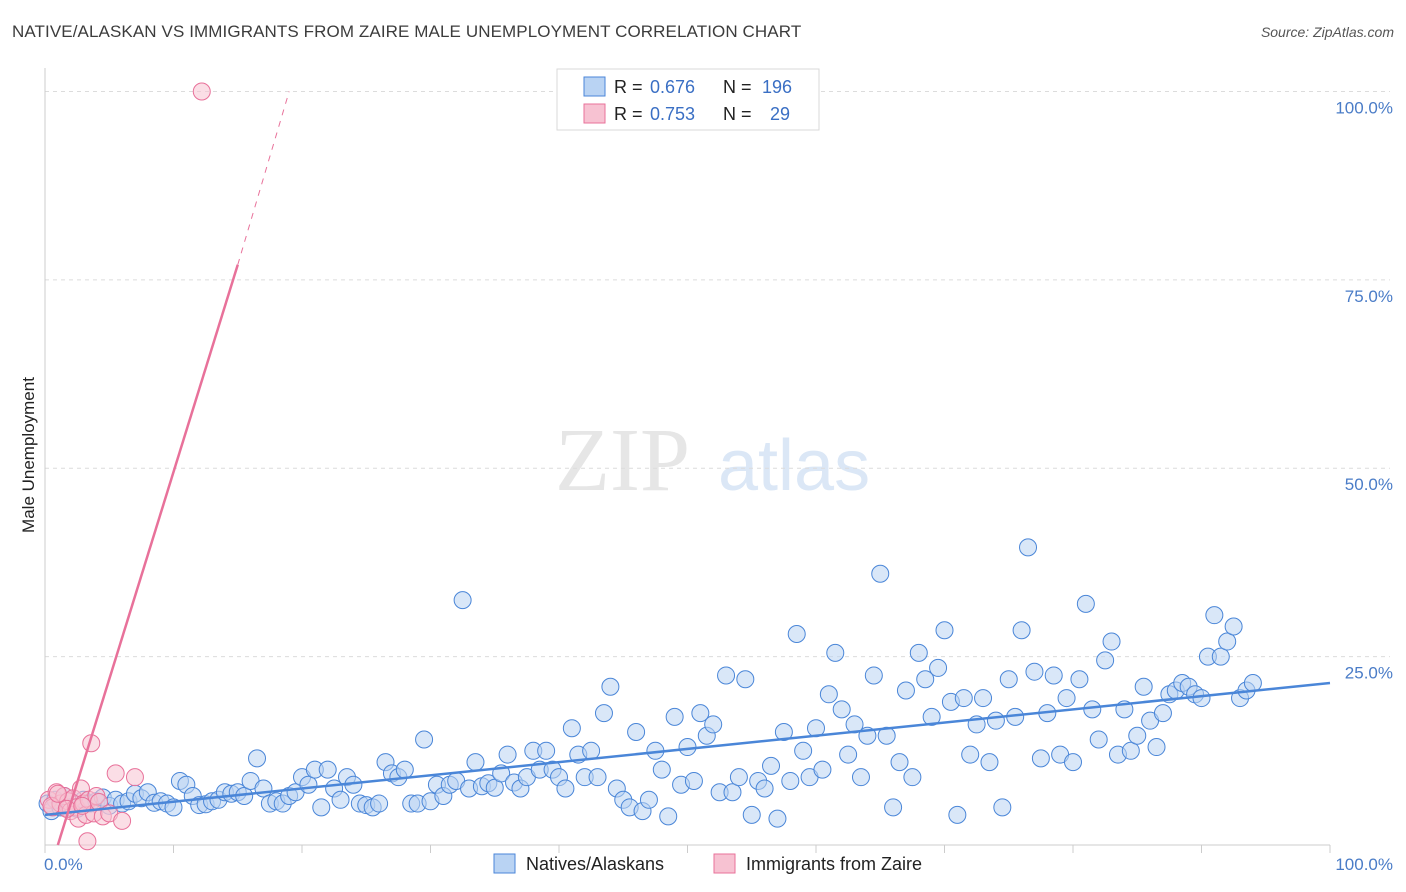  I want to click on legend-r-value-1: 0.676, so click(672, 87).